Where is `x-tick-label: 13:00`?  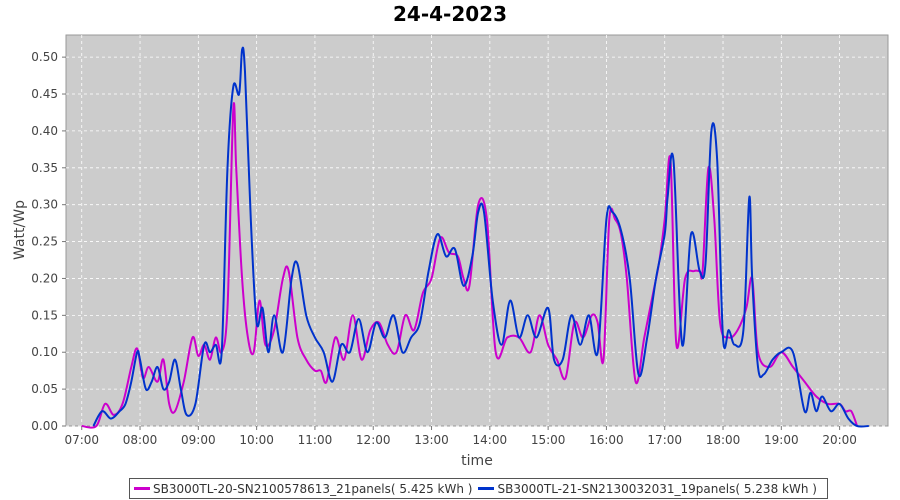
x-tick-label: 13:00 is located at coordinates (431, 440).